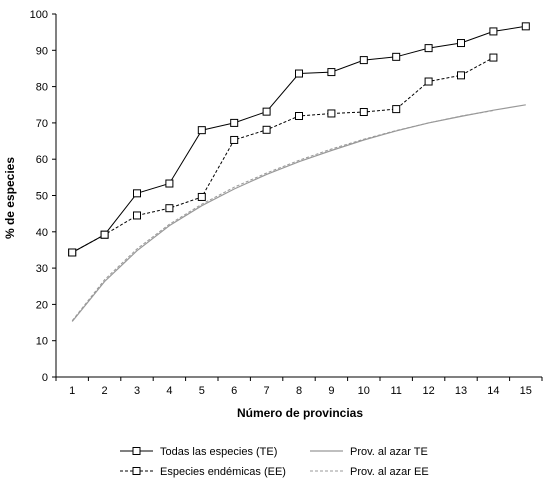 This screenshot has height=481, width=549. Describe the element at coordinates (234, 391) in the screenshot. I see `x-tick-label: 6` at that location.